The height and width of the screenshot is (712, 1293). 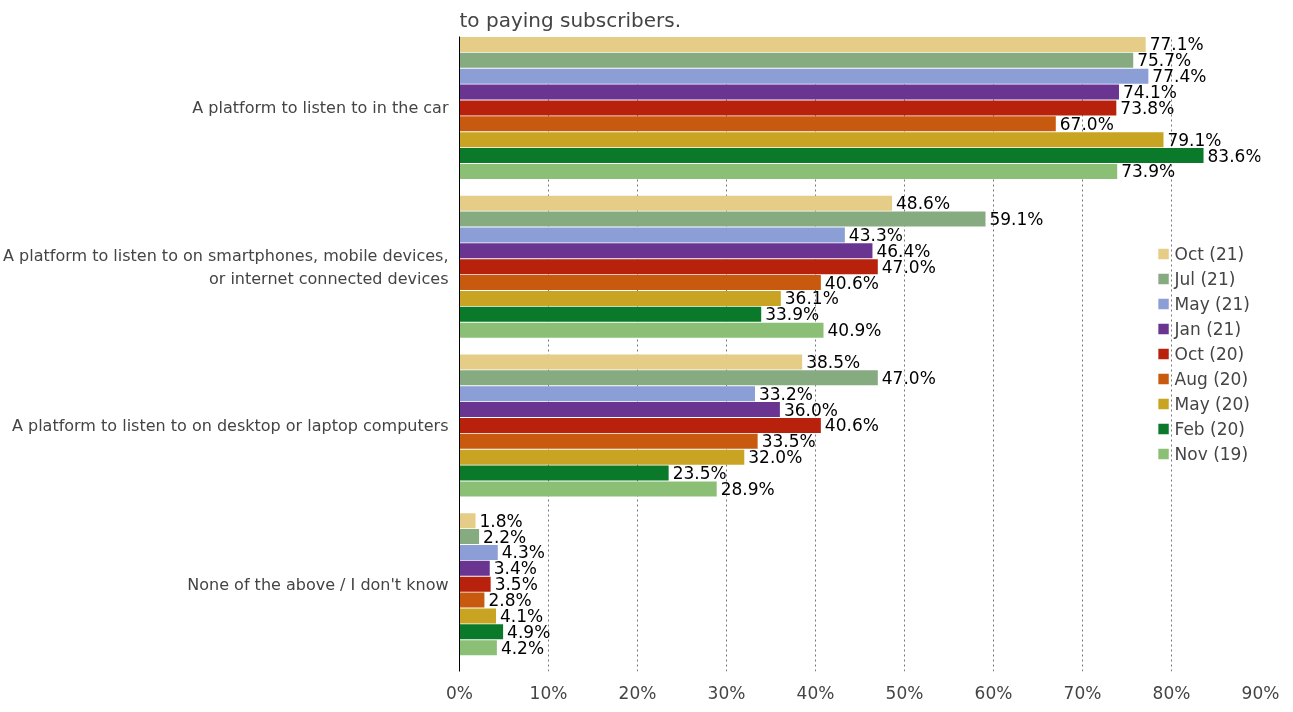 I want to click on data-label: 67.0%, so click(x=1086, y=123).